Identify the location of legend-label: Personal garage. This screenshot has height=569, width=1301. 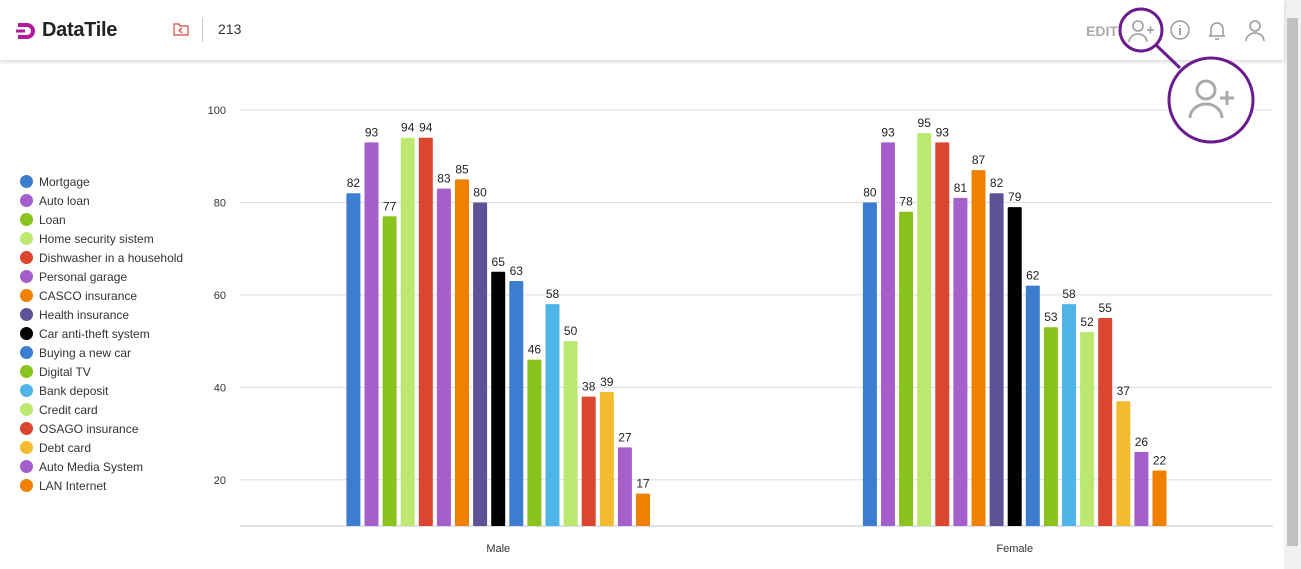
(83, 276).